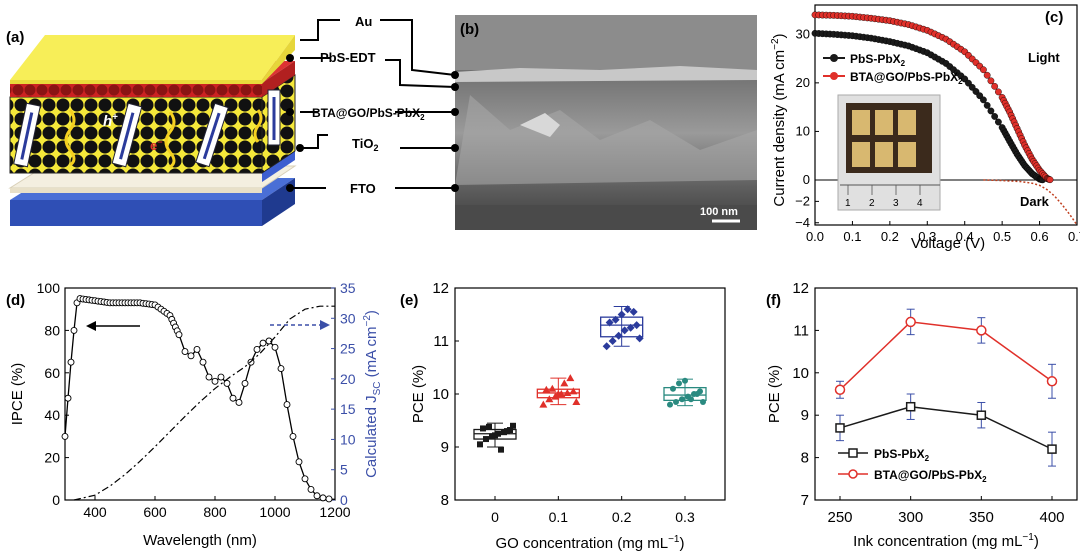 This screenshot has width=1080, height=553. Describe the element at coordinates (348, 409) in the screenshot. I see `y2-tick-label: 15` at that location.